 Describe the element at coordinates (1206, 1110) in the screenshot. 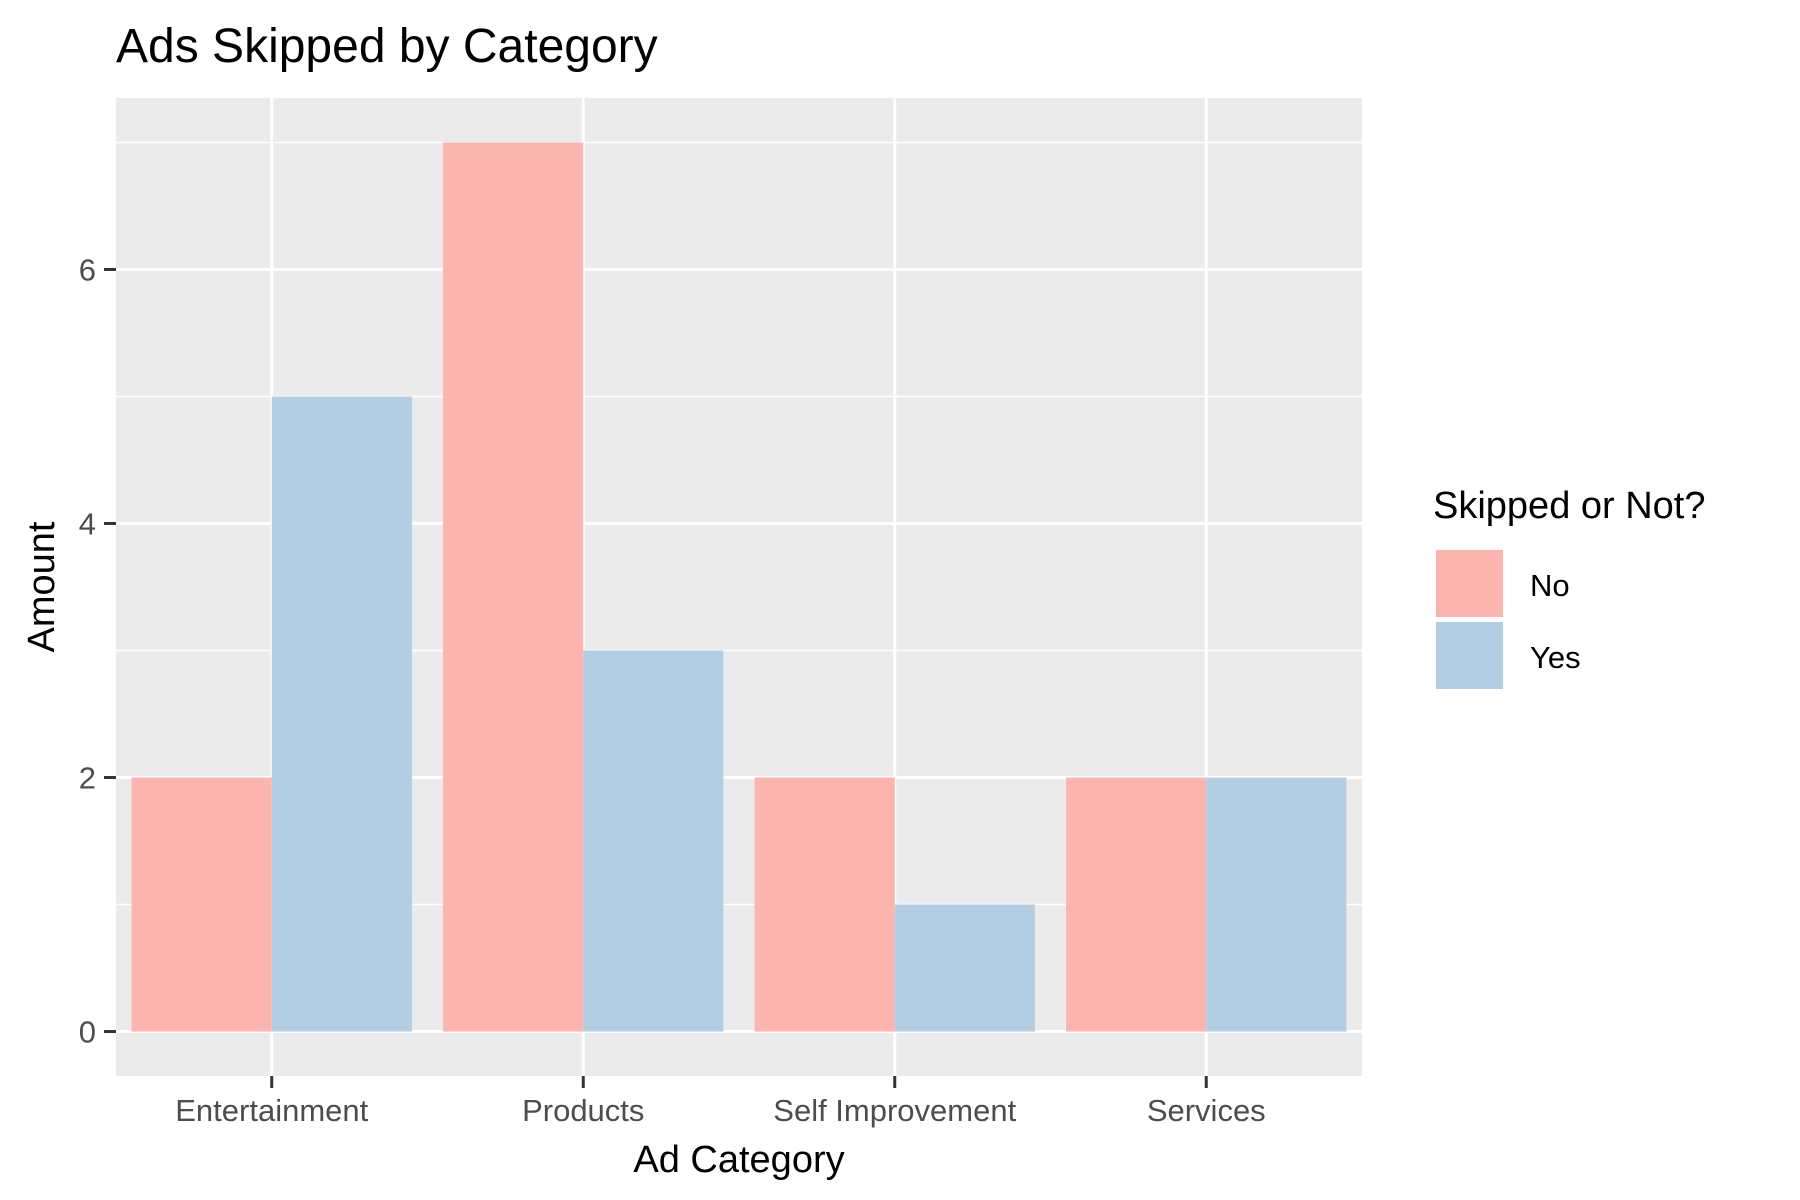

I see `x-axis-tick-label: Services` at that location.